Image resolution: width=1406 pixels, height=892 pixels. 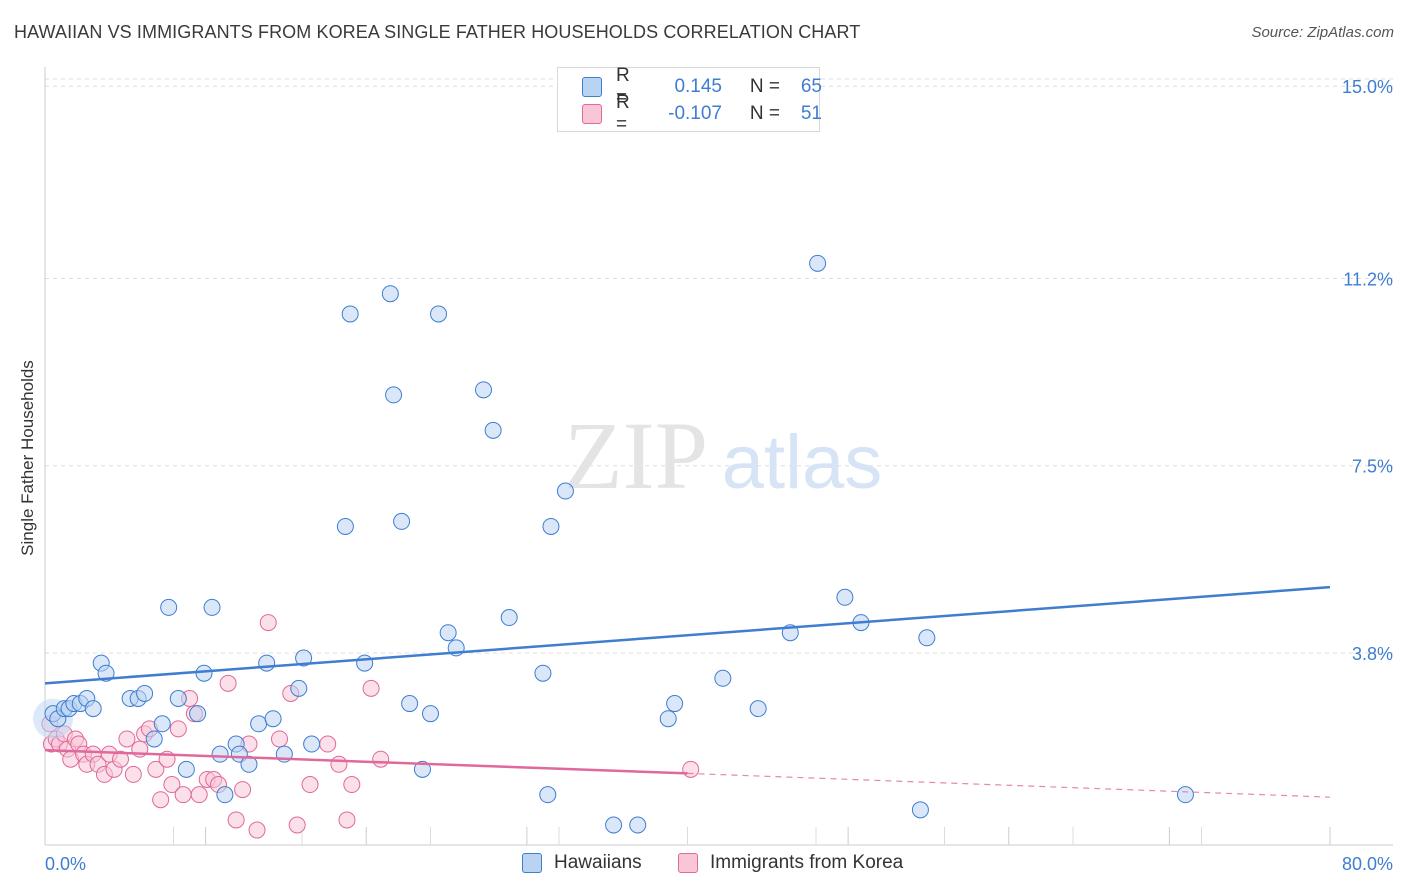 I want to click on korea-trend-extension, so click(x=1009, y=785).